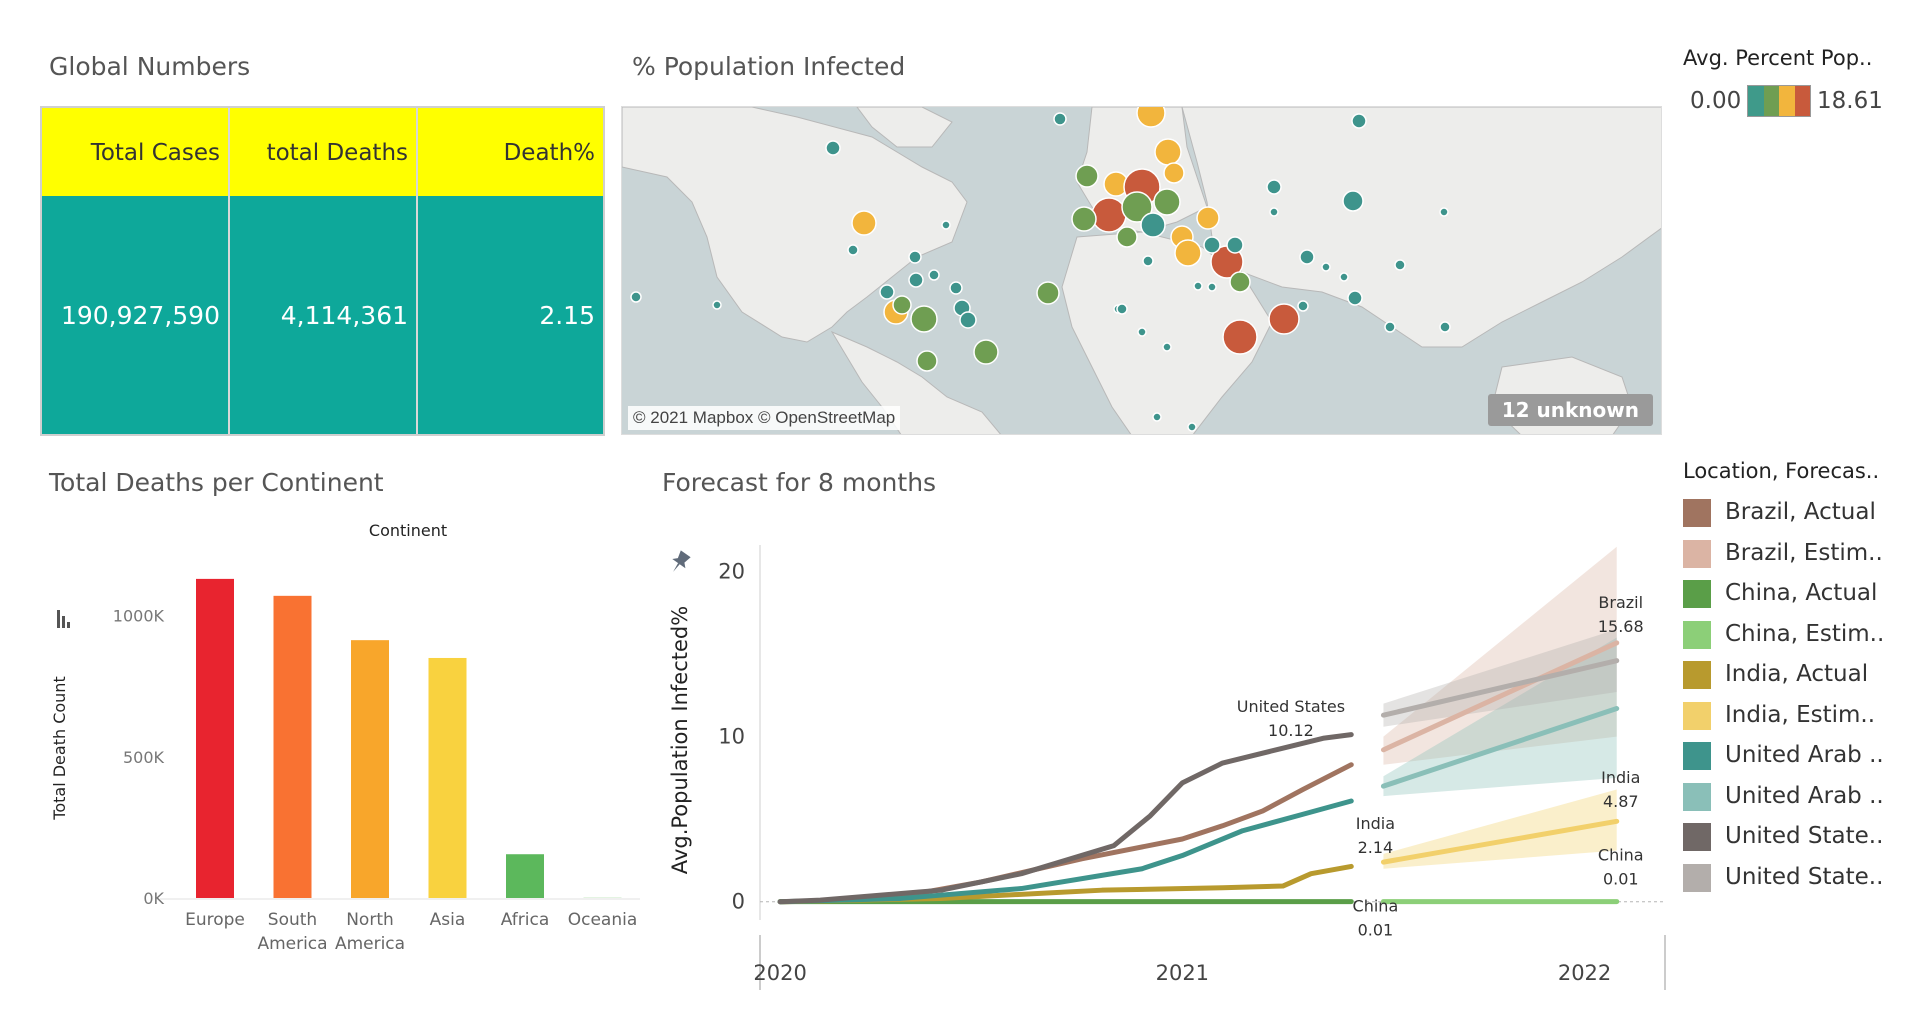 This screenshot has height=1022, width=1920. I want to click on legend-label: Brazil, Estim.., so click(1804, 552).